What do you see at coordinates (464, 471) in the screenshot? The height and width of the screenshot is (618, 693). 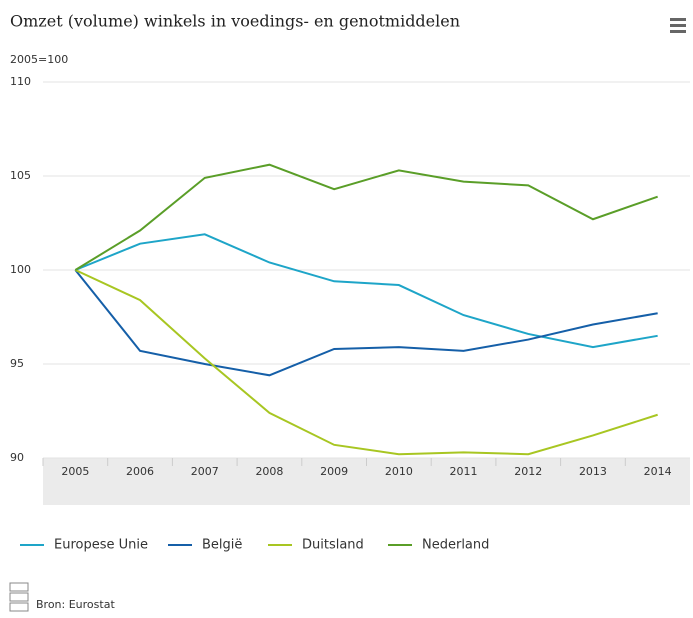 I see `x-tick-label: 2011` at bounding box center [464, 471].